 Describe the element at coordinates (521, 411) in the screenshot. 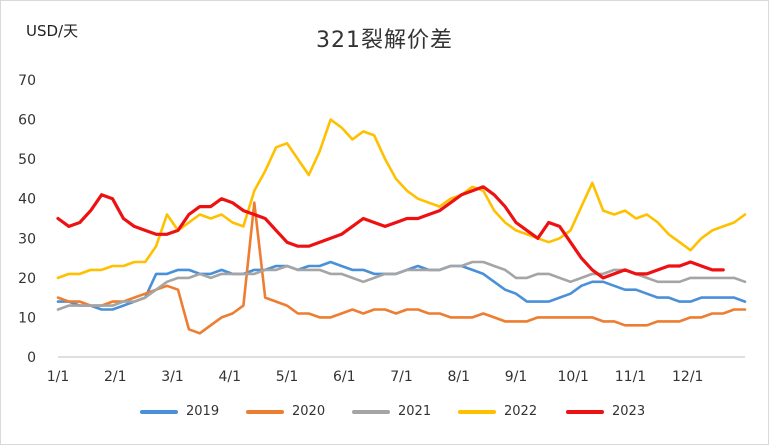

I see `legend-label: 2022` at that location.